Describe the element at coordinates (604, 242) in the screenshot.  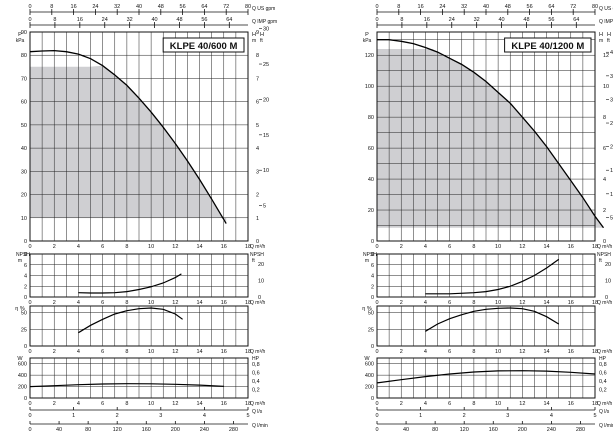
I see `c1-head-right-tick-label: 0` at that location.